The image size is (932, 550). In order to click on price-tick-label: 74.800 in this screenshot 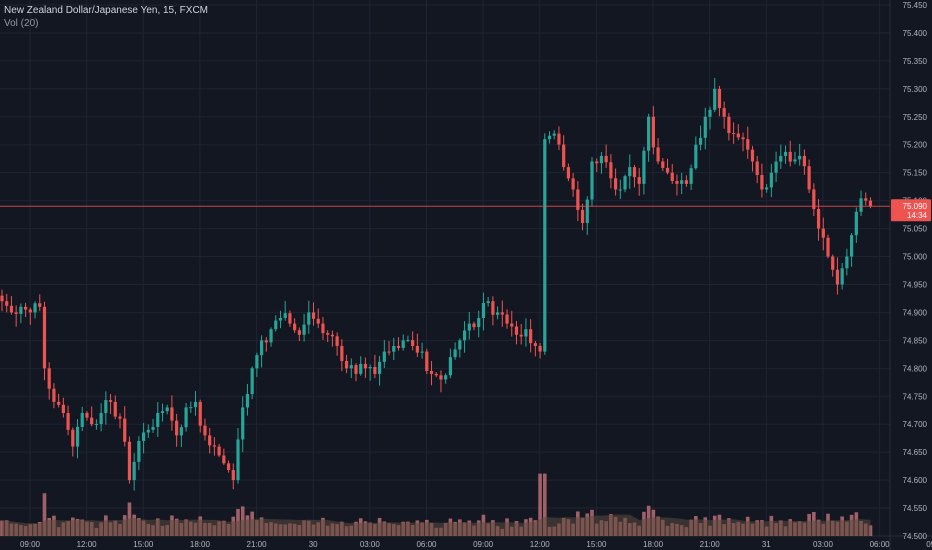, I will do `click(915, 368)`.